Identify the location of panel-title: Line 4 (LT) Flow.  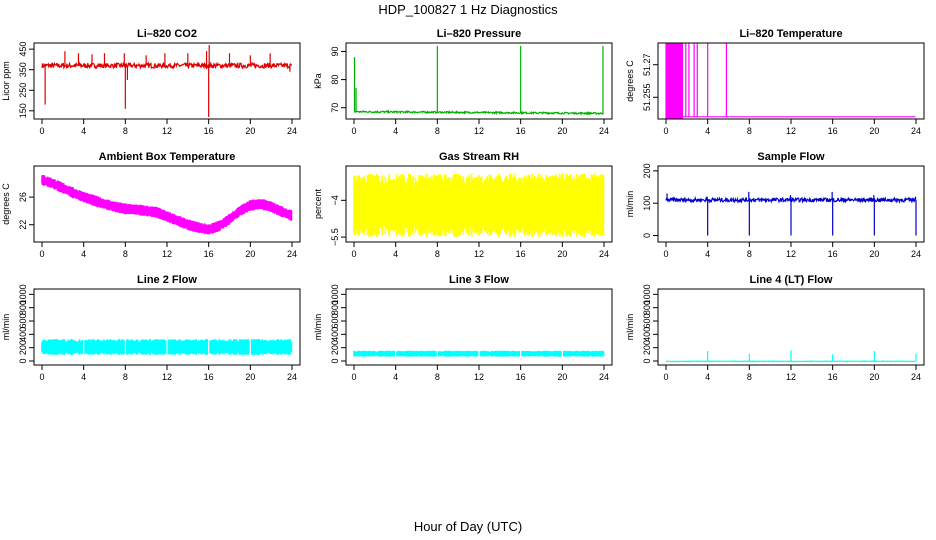
(791, 280).